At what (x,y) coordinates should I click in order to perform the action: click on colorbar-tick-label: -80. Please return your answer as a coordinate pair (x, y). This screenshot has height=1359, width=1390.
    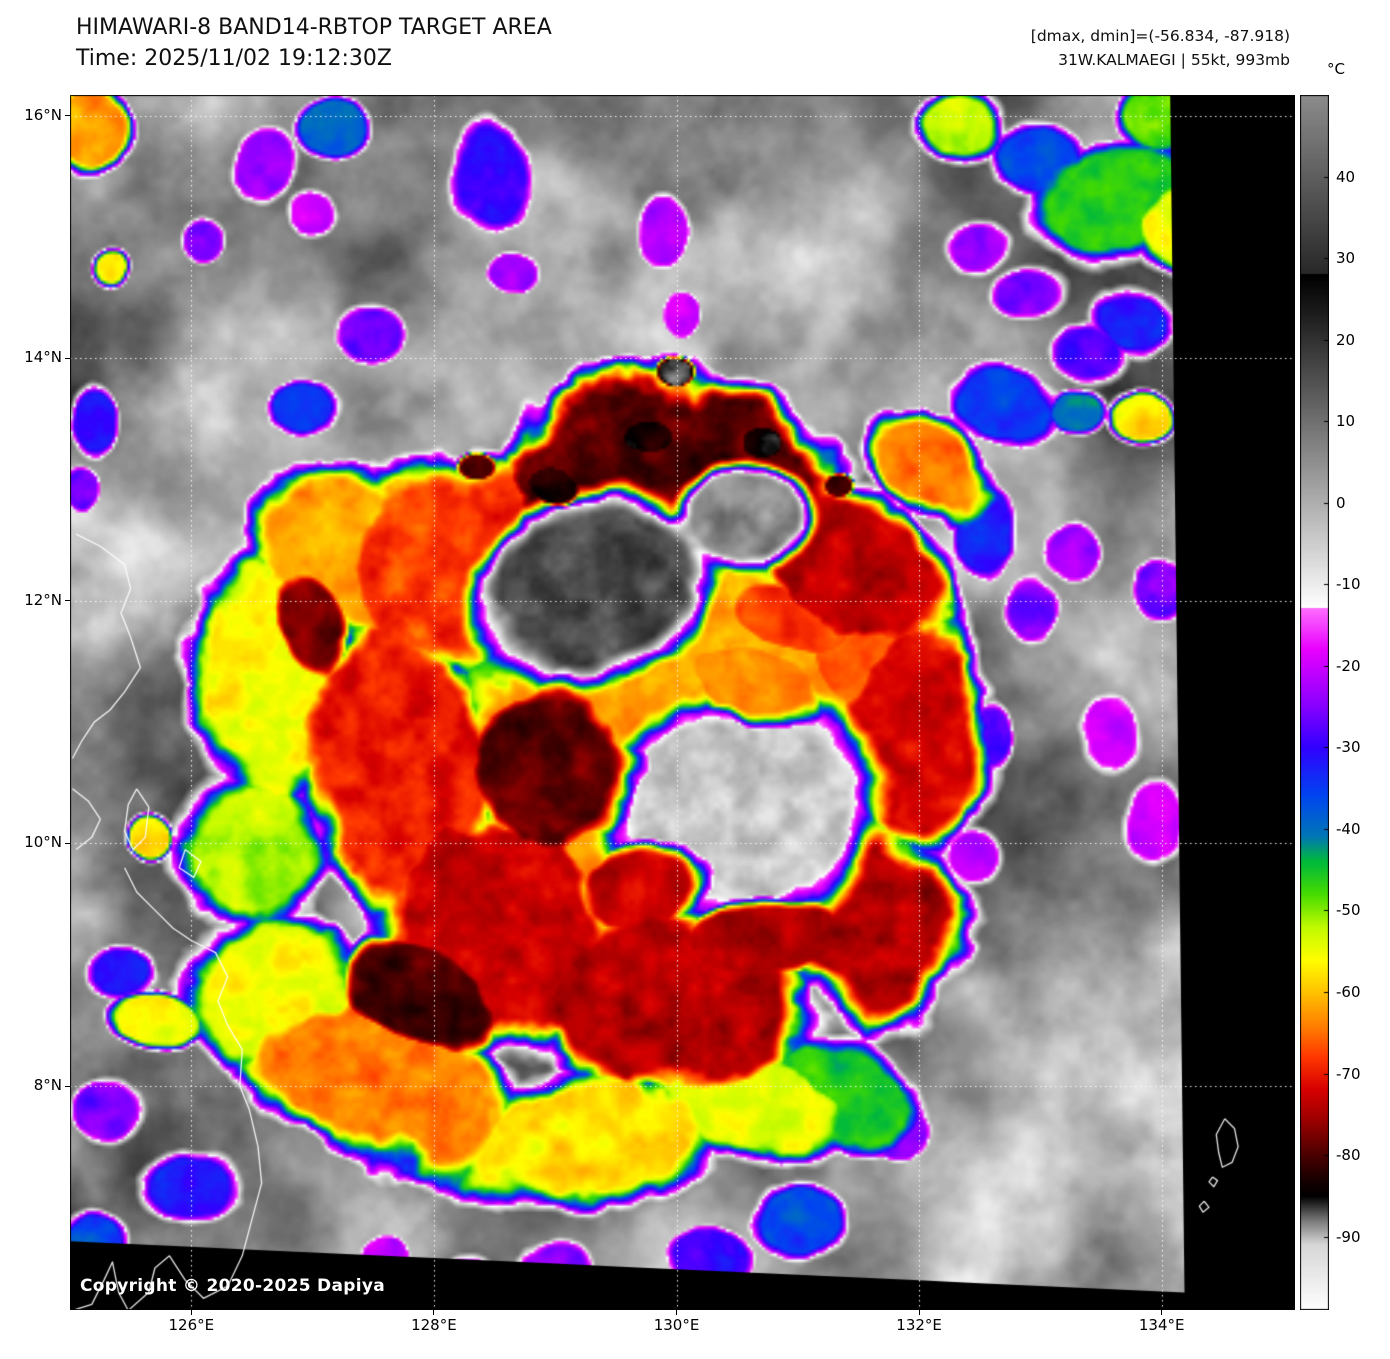
    Looking at the image, I should click on (1348, 1155).